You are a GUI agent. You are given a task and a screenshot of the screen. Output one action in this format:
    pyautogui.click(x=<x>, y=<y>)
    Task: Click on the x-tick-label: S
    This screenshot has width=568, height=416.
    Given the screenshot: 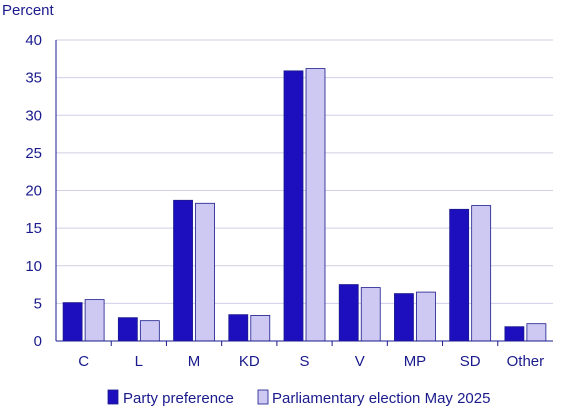 What is the action you would take?
    pyautogui.click(x=304, y=361)
    